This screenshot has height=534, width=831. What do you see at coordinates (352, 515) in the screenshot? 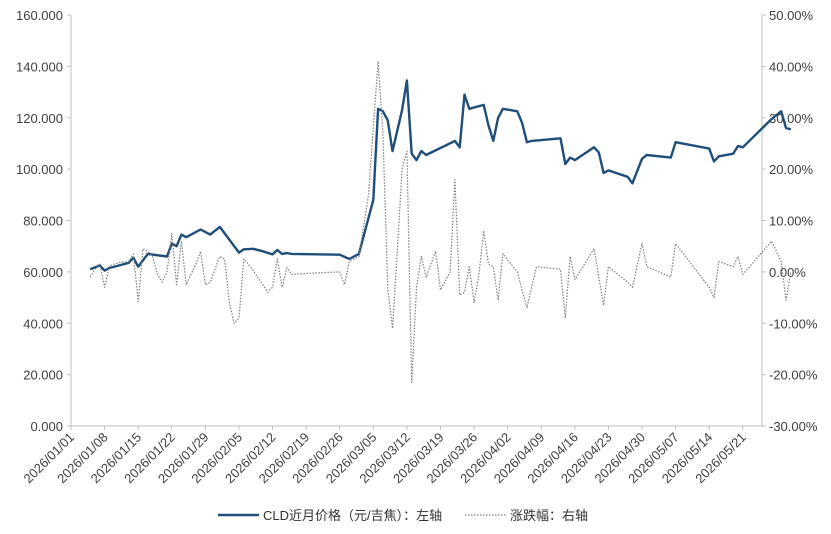
I see `legend-label-price: CLD近月价格（元/吉焦）：左轴` at bounding box center [352, 515].